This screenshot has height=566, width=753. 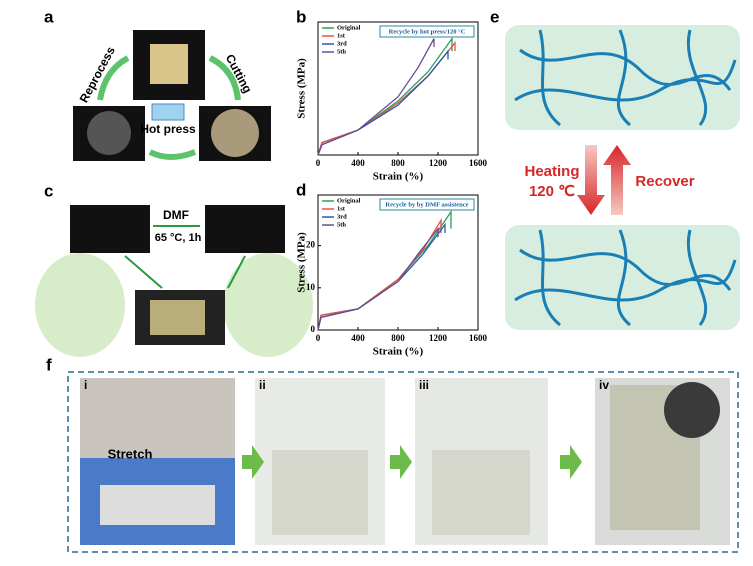 What do you see at coordinates (301, 189) in the screenshot?
I see `panel-label: d` at bounding box center [301, 189].